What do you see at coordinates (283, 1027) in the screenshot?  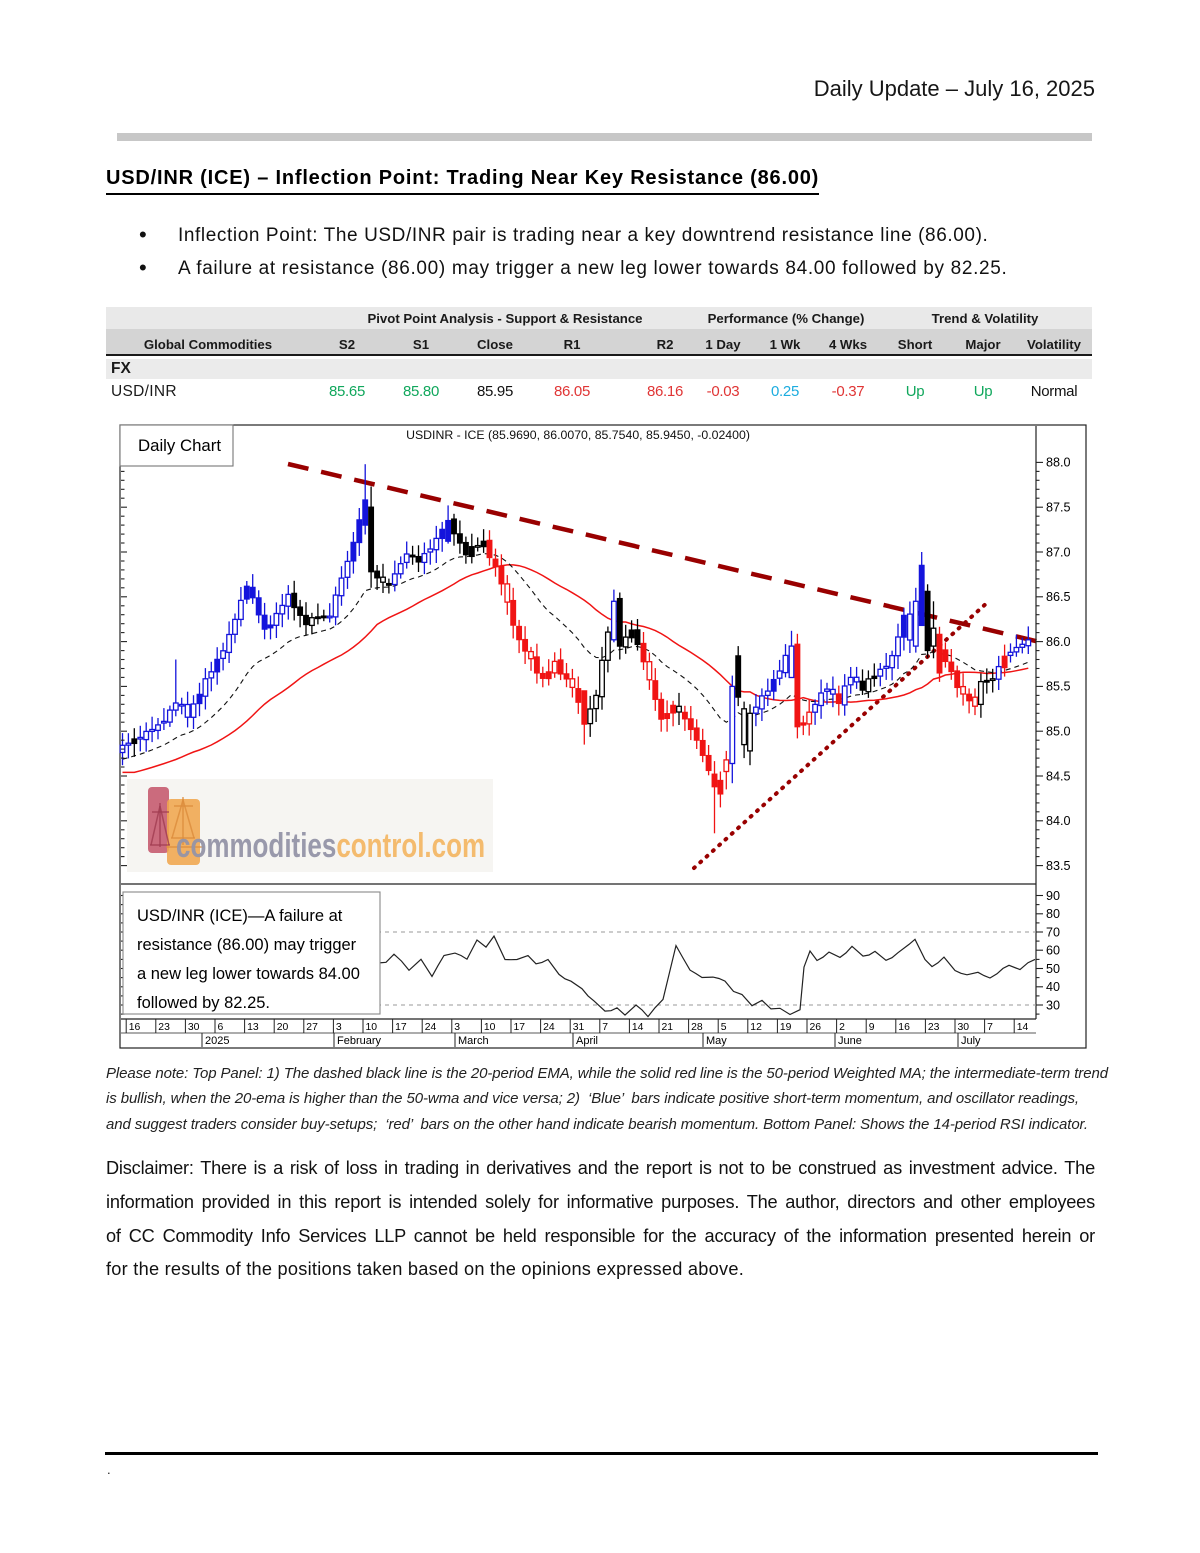 I see `svg-text: 20` at bounding box center [283, 1027].